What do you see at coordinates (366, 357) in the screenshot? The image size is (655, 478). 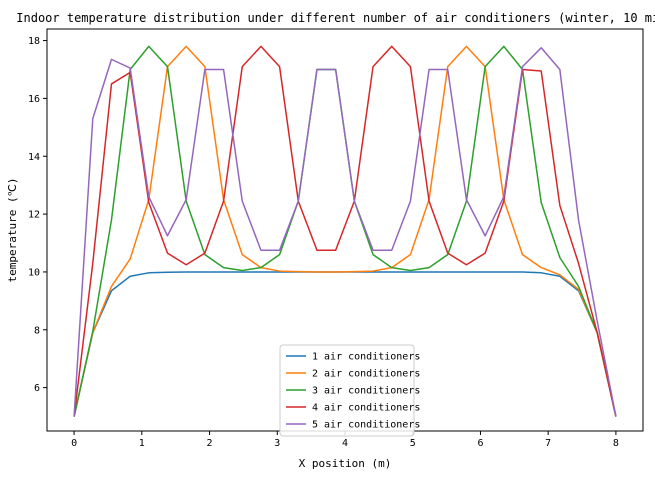 I see `legend-label-1: 1 air conditioners` at bounding box center [366, 357].